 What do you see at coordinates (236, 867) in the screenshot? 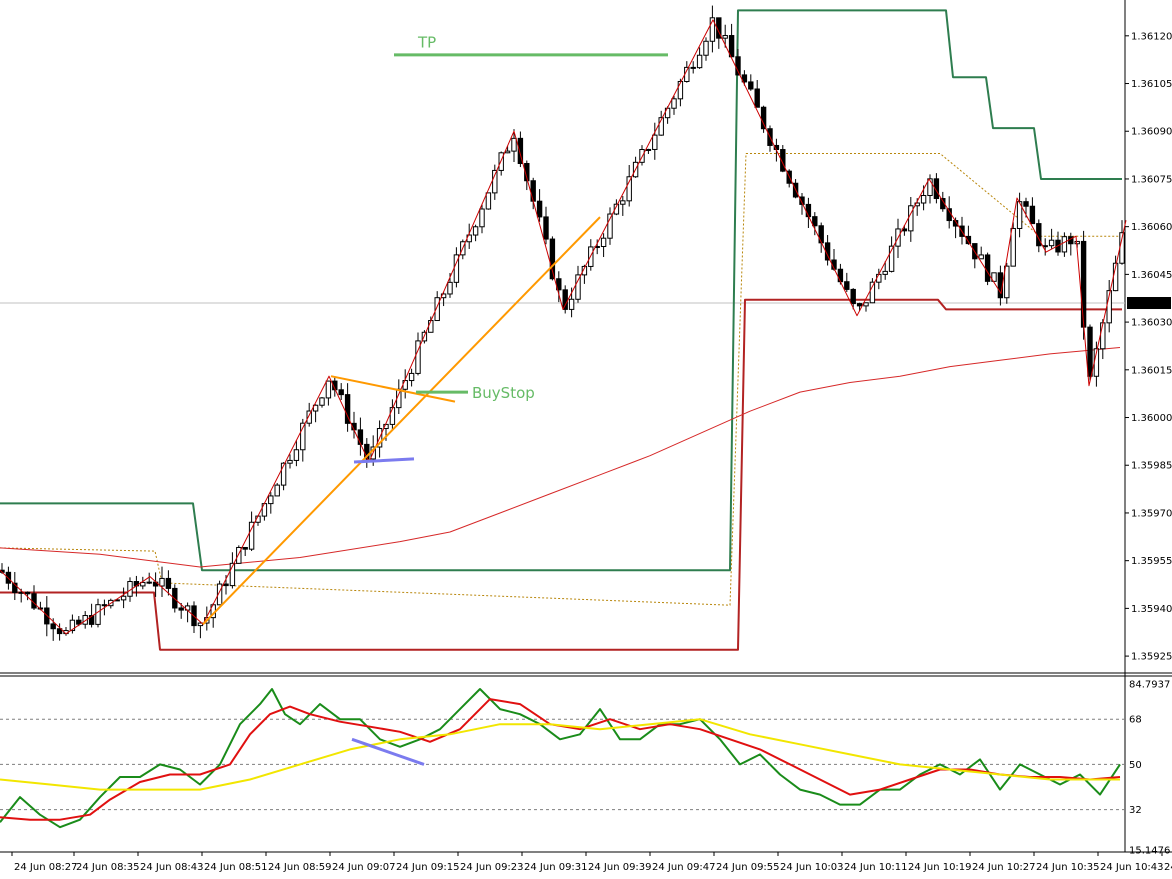
I see `time-tick-label: 24 Jun 08:51` at bounding box center [236, 867].